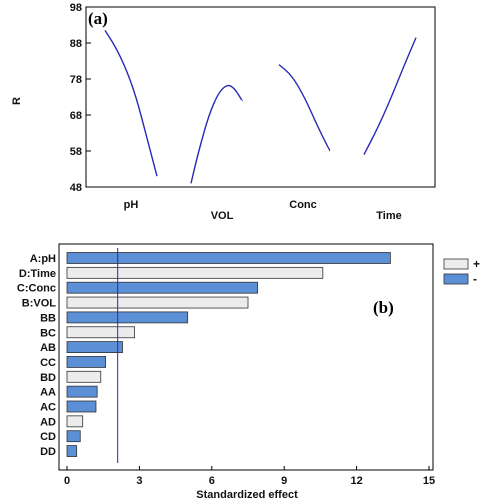 The width and height of the screenshot is (484, 503). What do you see at coordinates (48, 363) in the screenshot?
I see `effect-label: CC` at bounding box center [48, 363].